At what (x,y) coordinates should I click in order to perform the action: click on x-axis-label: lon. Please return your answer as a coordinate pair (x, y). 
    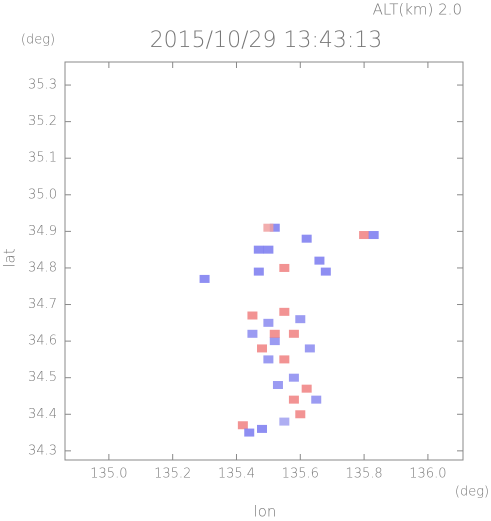
    Looking at the image, I should click on (265, 512).